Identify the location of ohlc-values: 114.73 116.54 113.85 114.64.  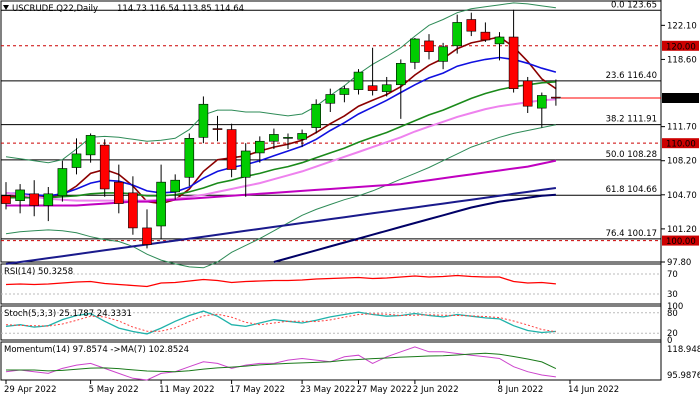
(180, 9).